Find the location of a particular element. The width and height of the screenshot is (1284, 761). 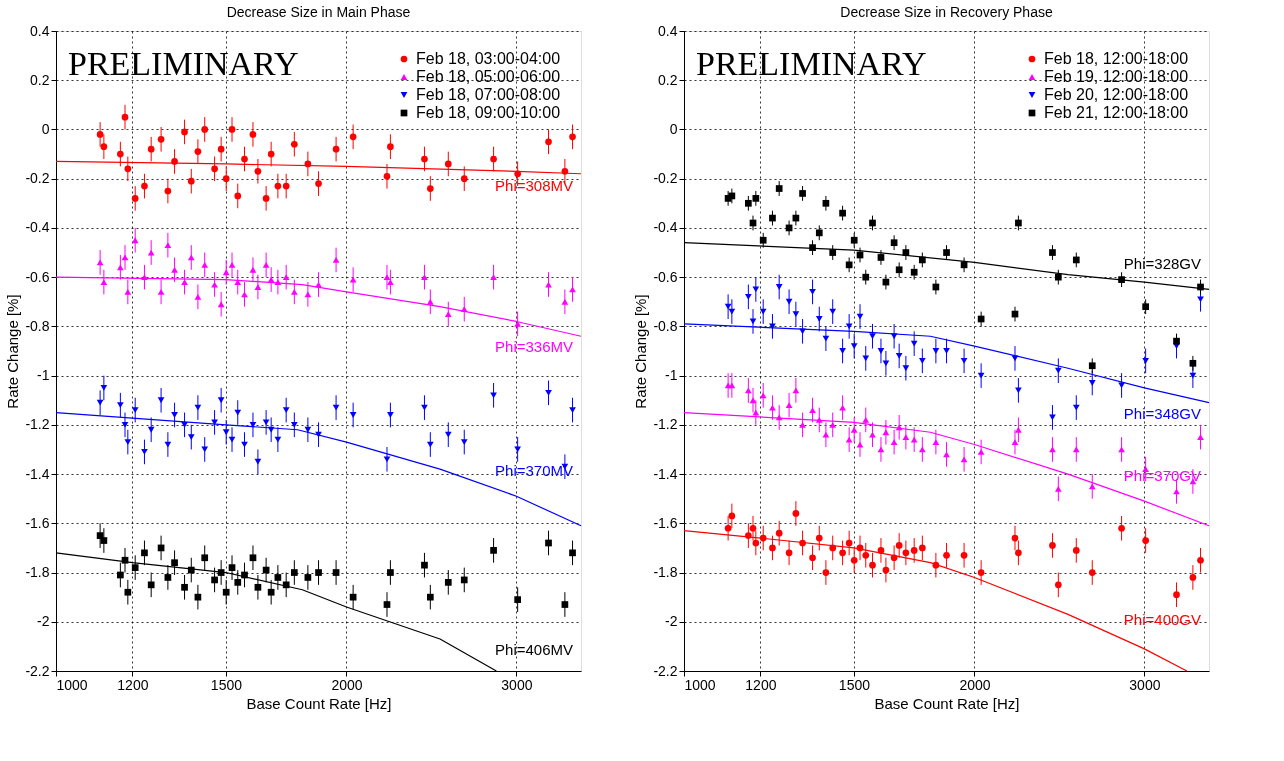

chart-title: Decrease Size in Recovery Phase is located at coordinates (946, 12).